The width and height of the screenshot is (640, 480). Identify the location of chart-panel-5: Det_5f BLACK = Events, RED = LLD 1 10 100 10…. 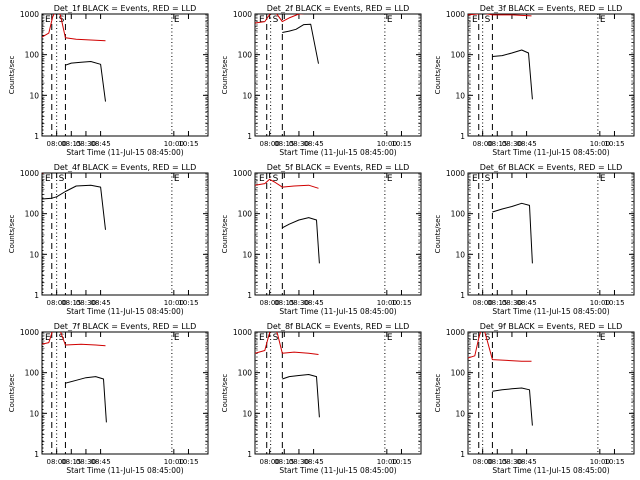
(321, 239).